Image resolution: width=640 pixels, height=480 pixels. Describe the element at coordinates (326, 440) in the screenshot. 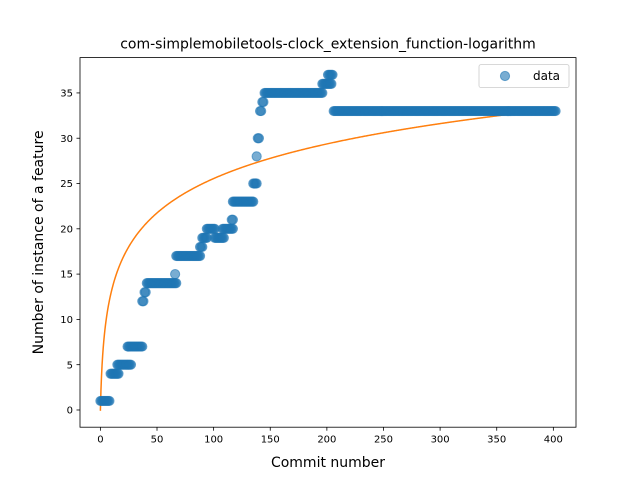

I see `x-tick-label: 200` at that location.